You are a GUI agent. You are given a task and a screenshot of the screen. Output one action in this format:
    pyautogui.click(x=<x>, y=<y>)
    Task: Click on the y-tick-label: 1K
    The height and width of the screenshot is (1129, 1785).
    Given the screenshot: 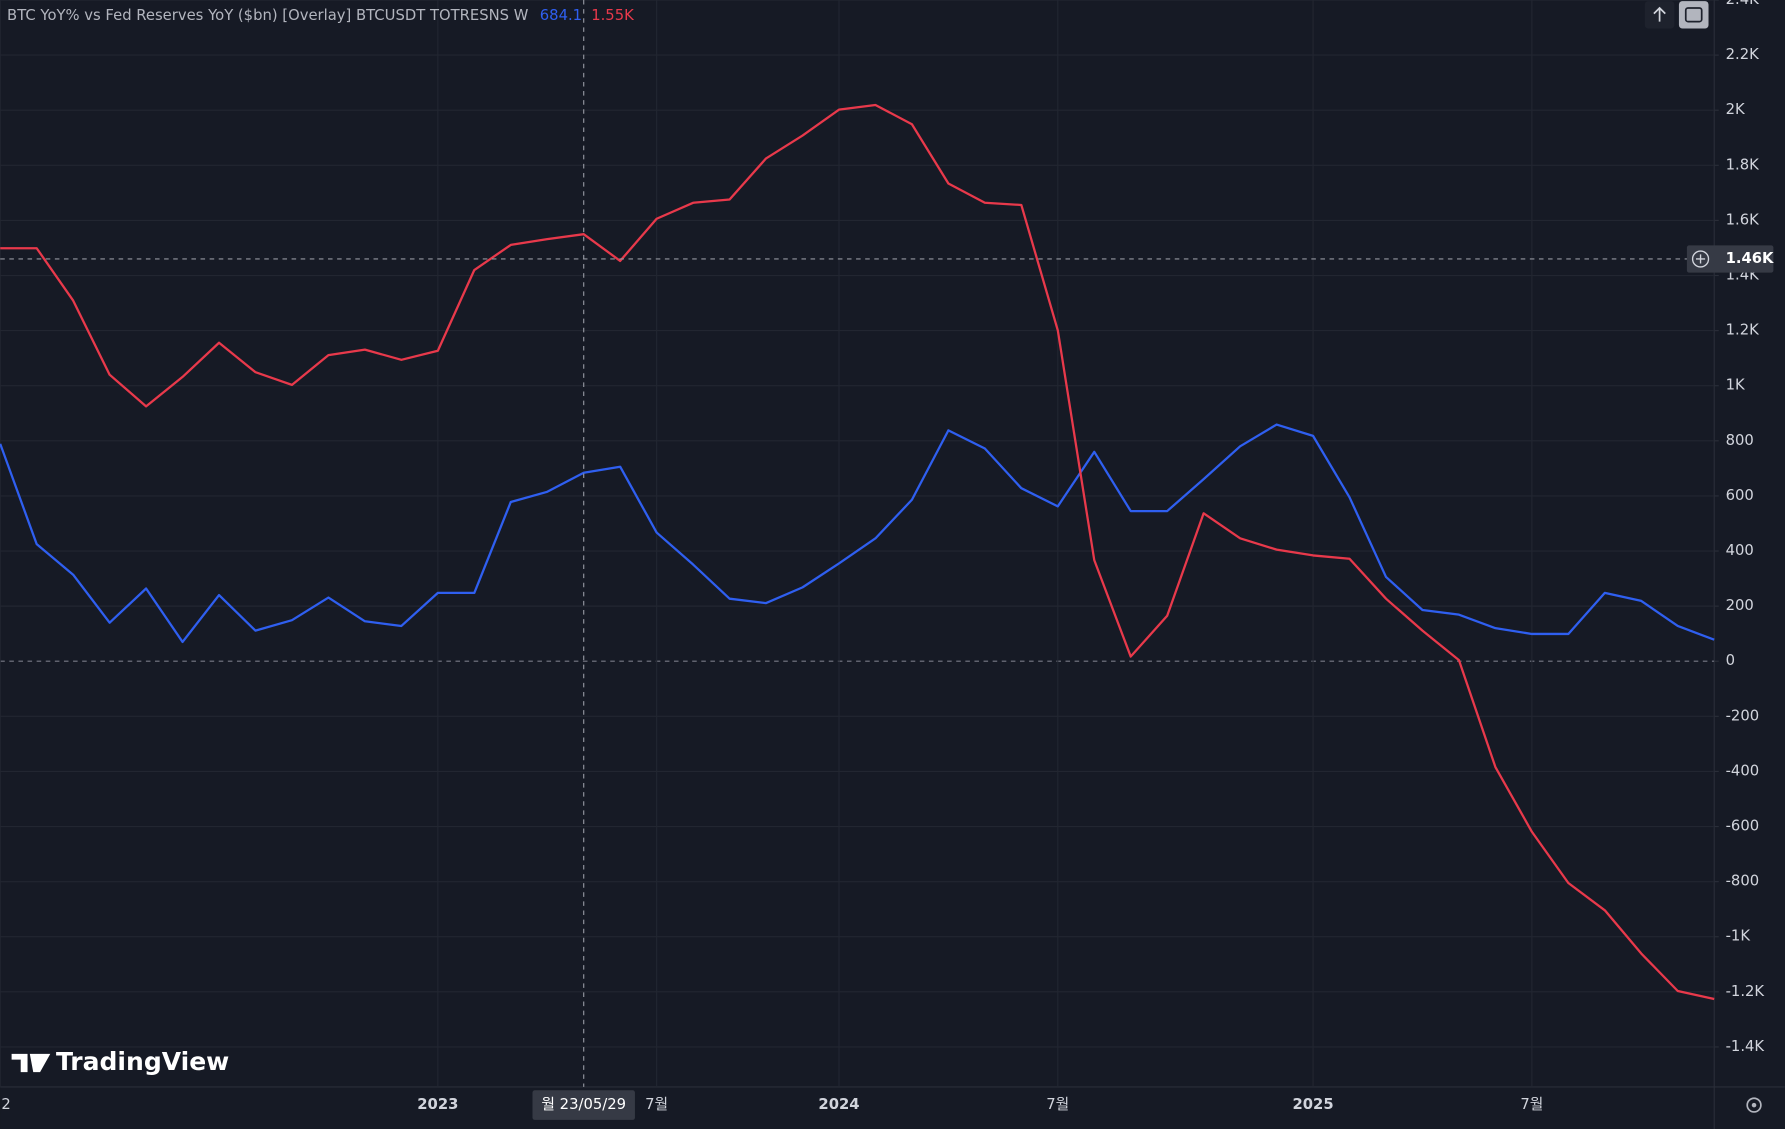 What is the action you would take?
    pyautogui.click(x=1735, y=385)
    